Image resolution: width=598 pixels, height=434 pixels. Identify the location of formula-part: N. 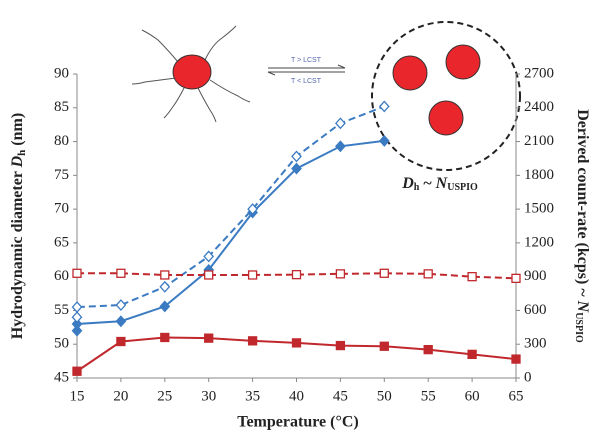
(442, 183).